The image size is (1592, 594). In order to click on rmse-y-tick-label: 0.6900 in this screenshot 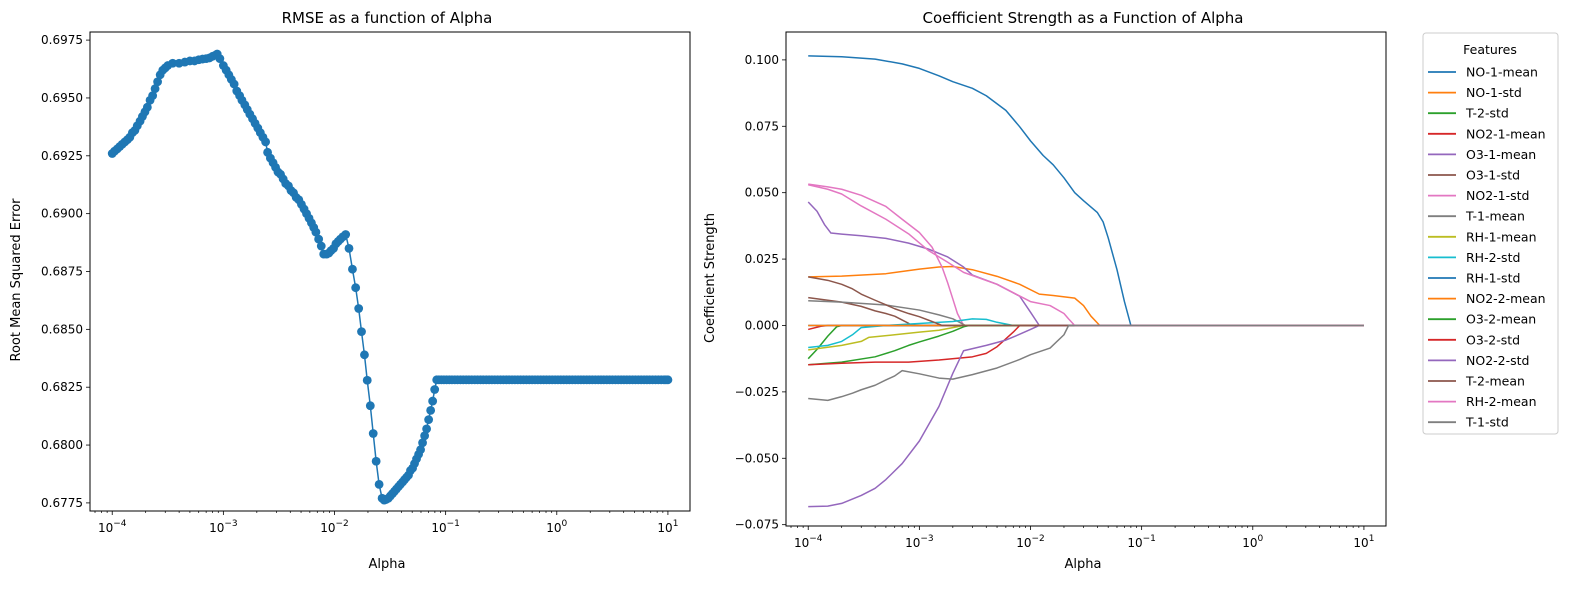, I will do `click(62, 214)`.